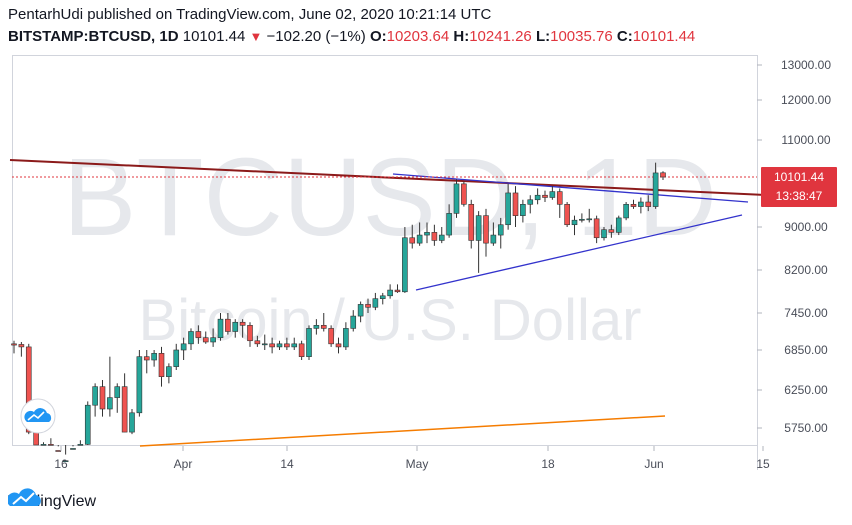 The image size is (852, 525). Describe the element at coordinates (799, 187) in the screenshot. I see `last-price-badge: 10101.44 13:38:47` at that location.